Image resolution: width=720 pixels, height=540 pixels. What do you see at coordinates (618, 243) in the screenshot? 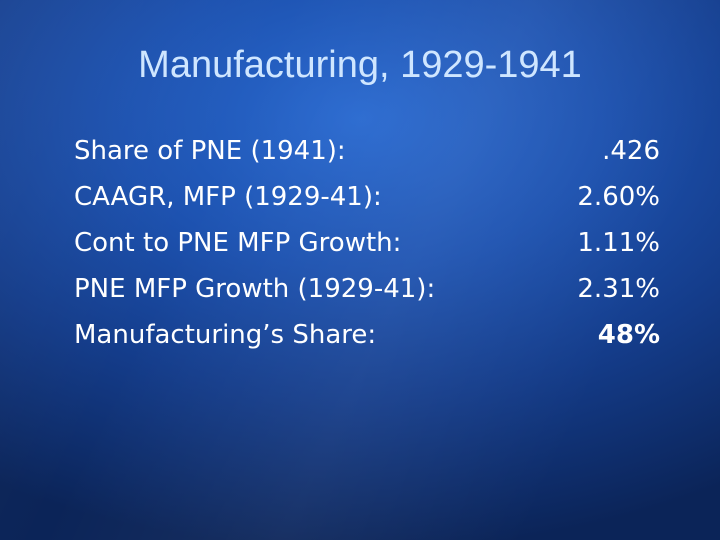
I see `item-value: 1.11%` at bounding box center [618, 243].